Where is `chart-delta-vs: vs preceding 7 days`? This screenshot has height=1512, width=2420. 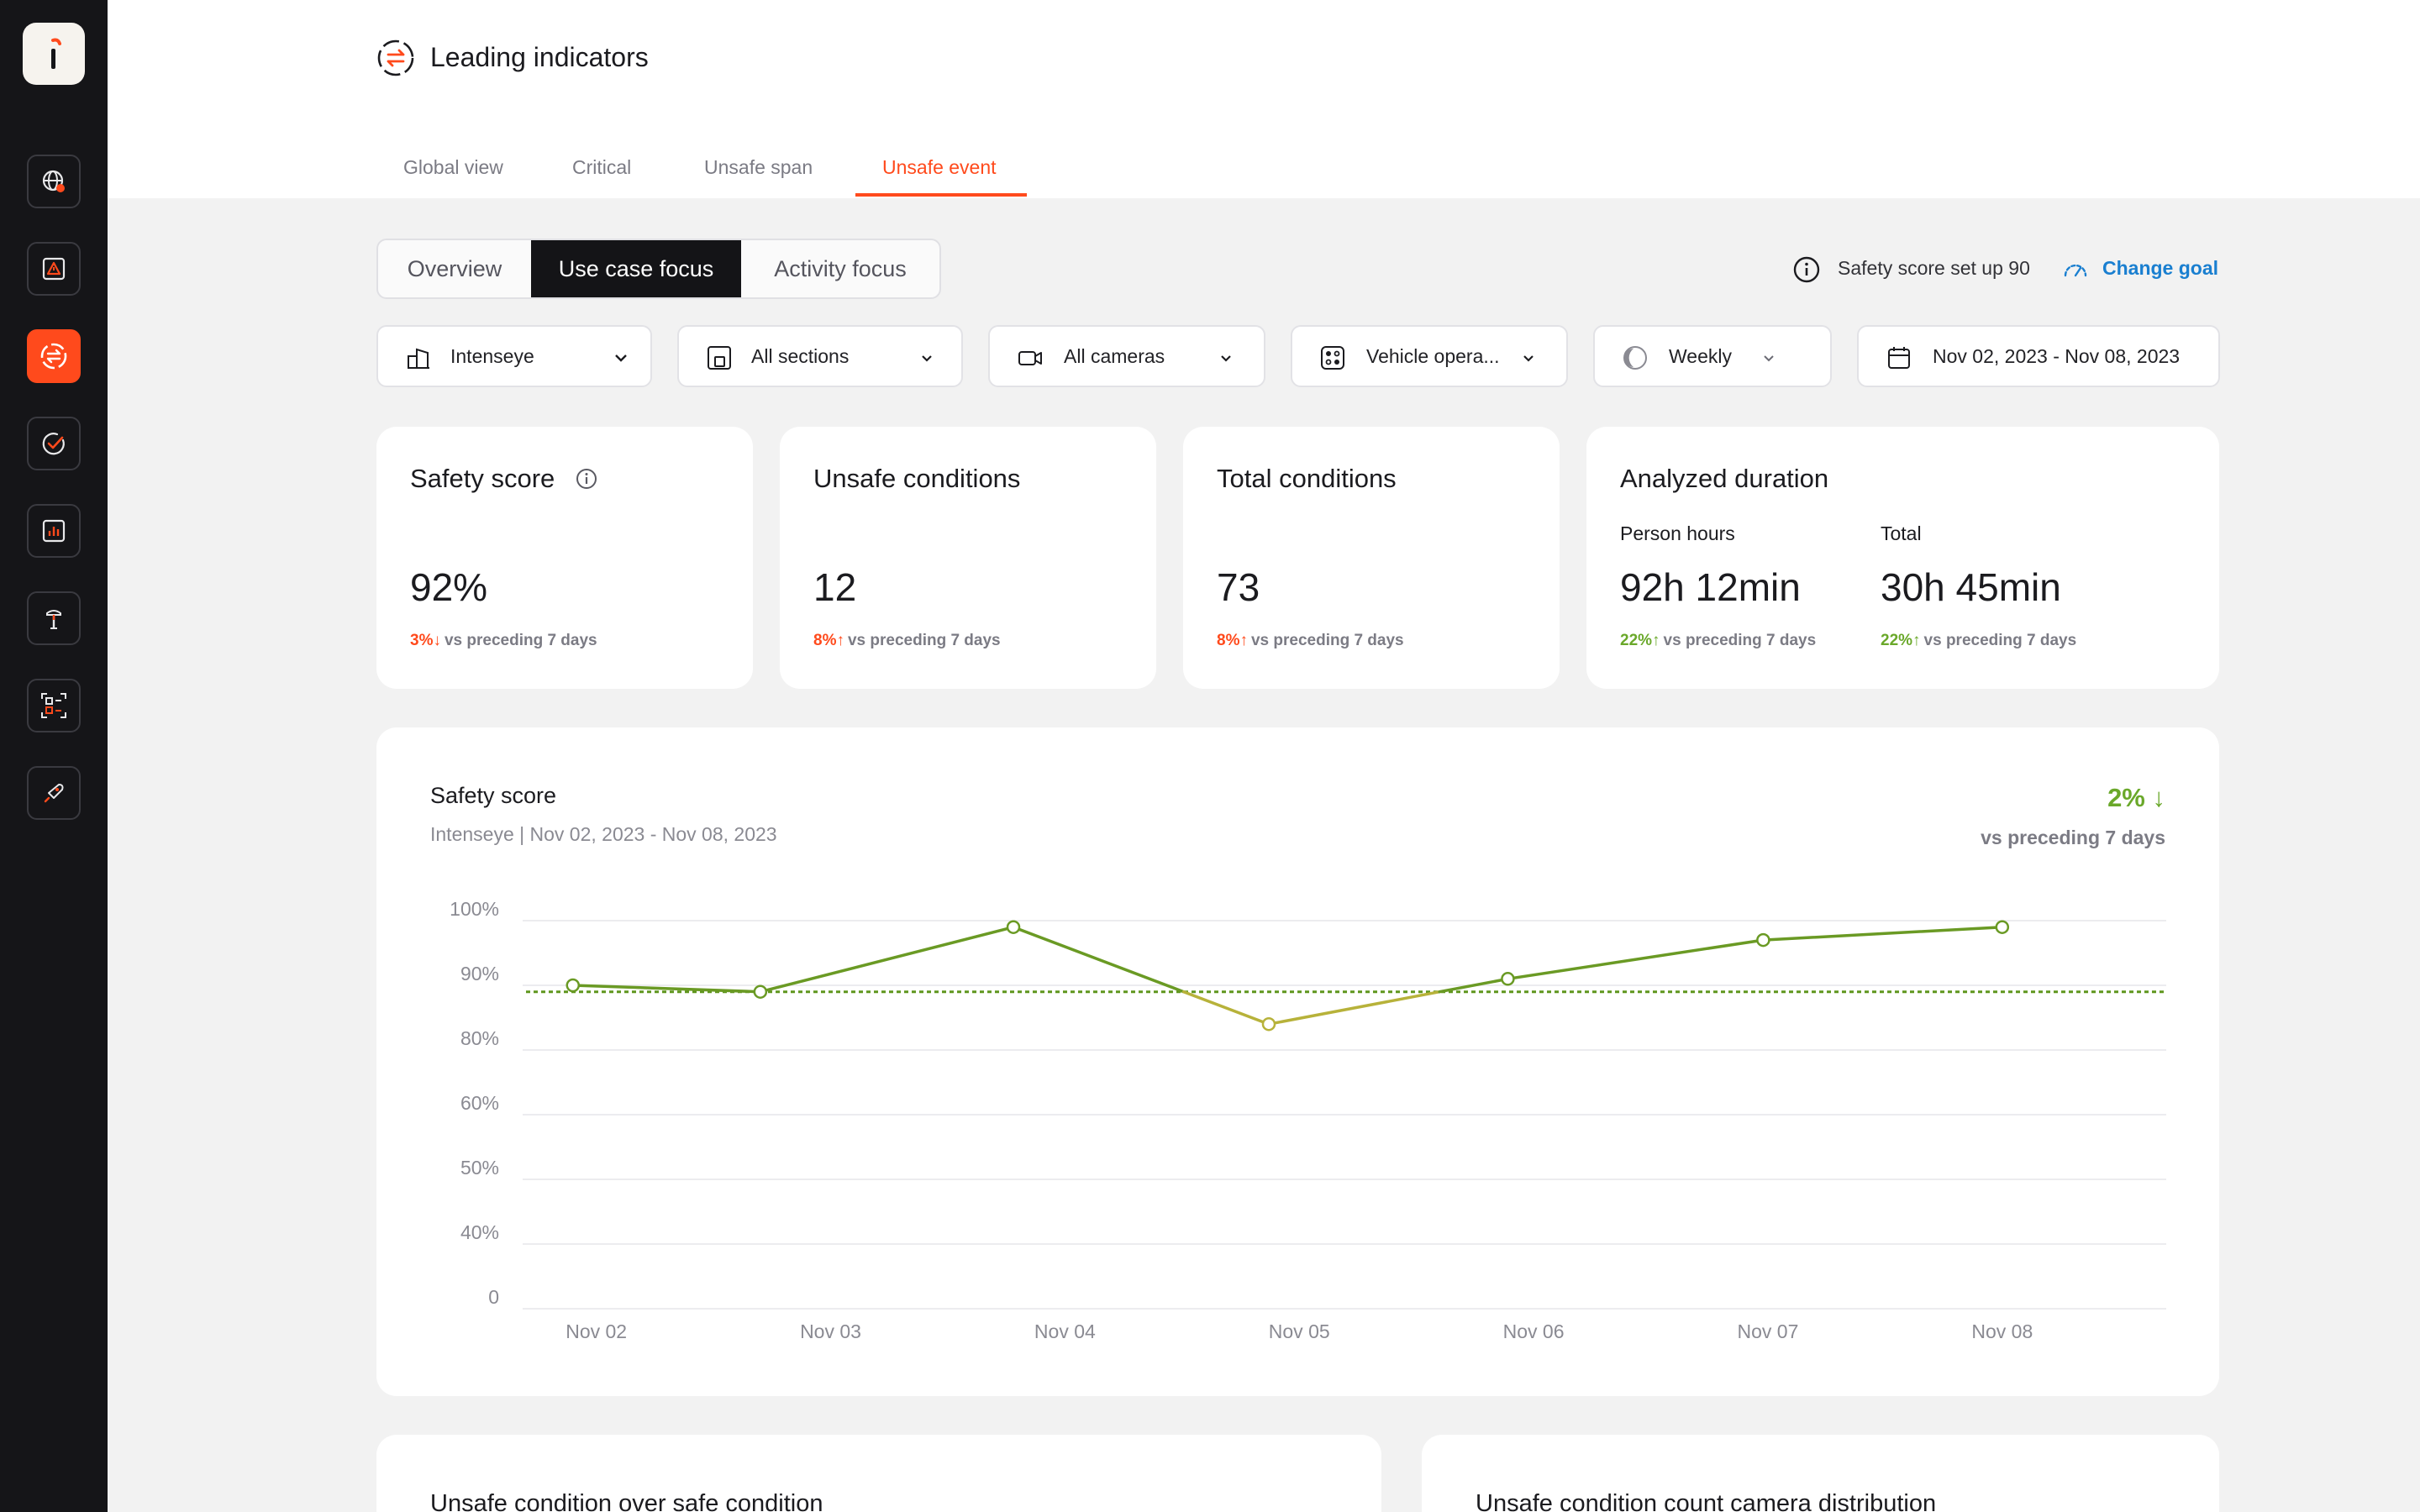 chart-delta-vs: vs preceding 7 days is located at coordinates (2073, 837).